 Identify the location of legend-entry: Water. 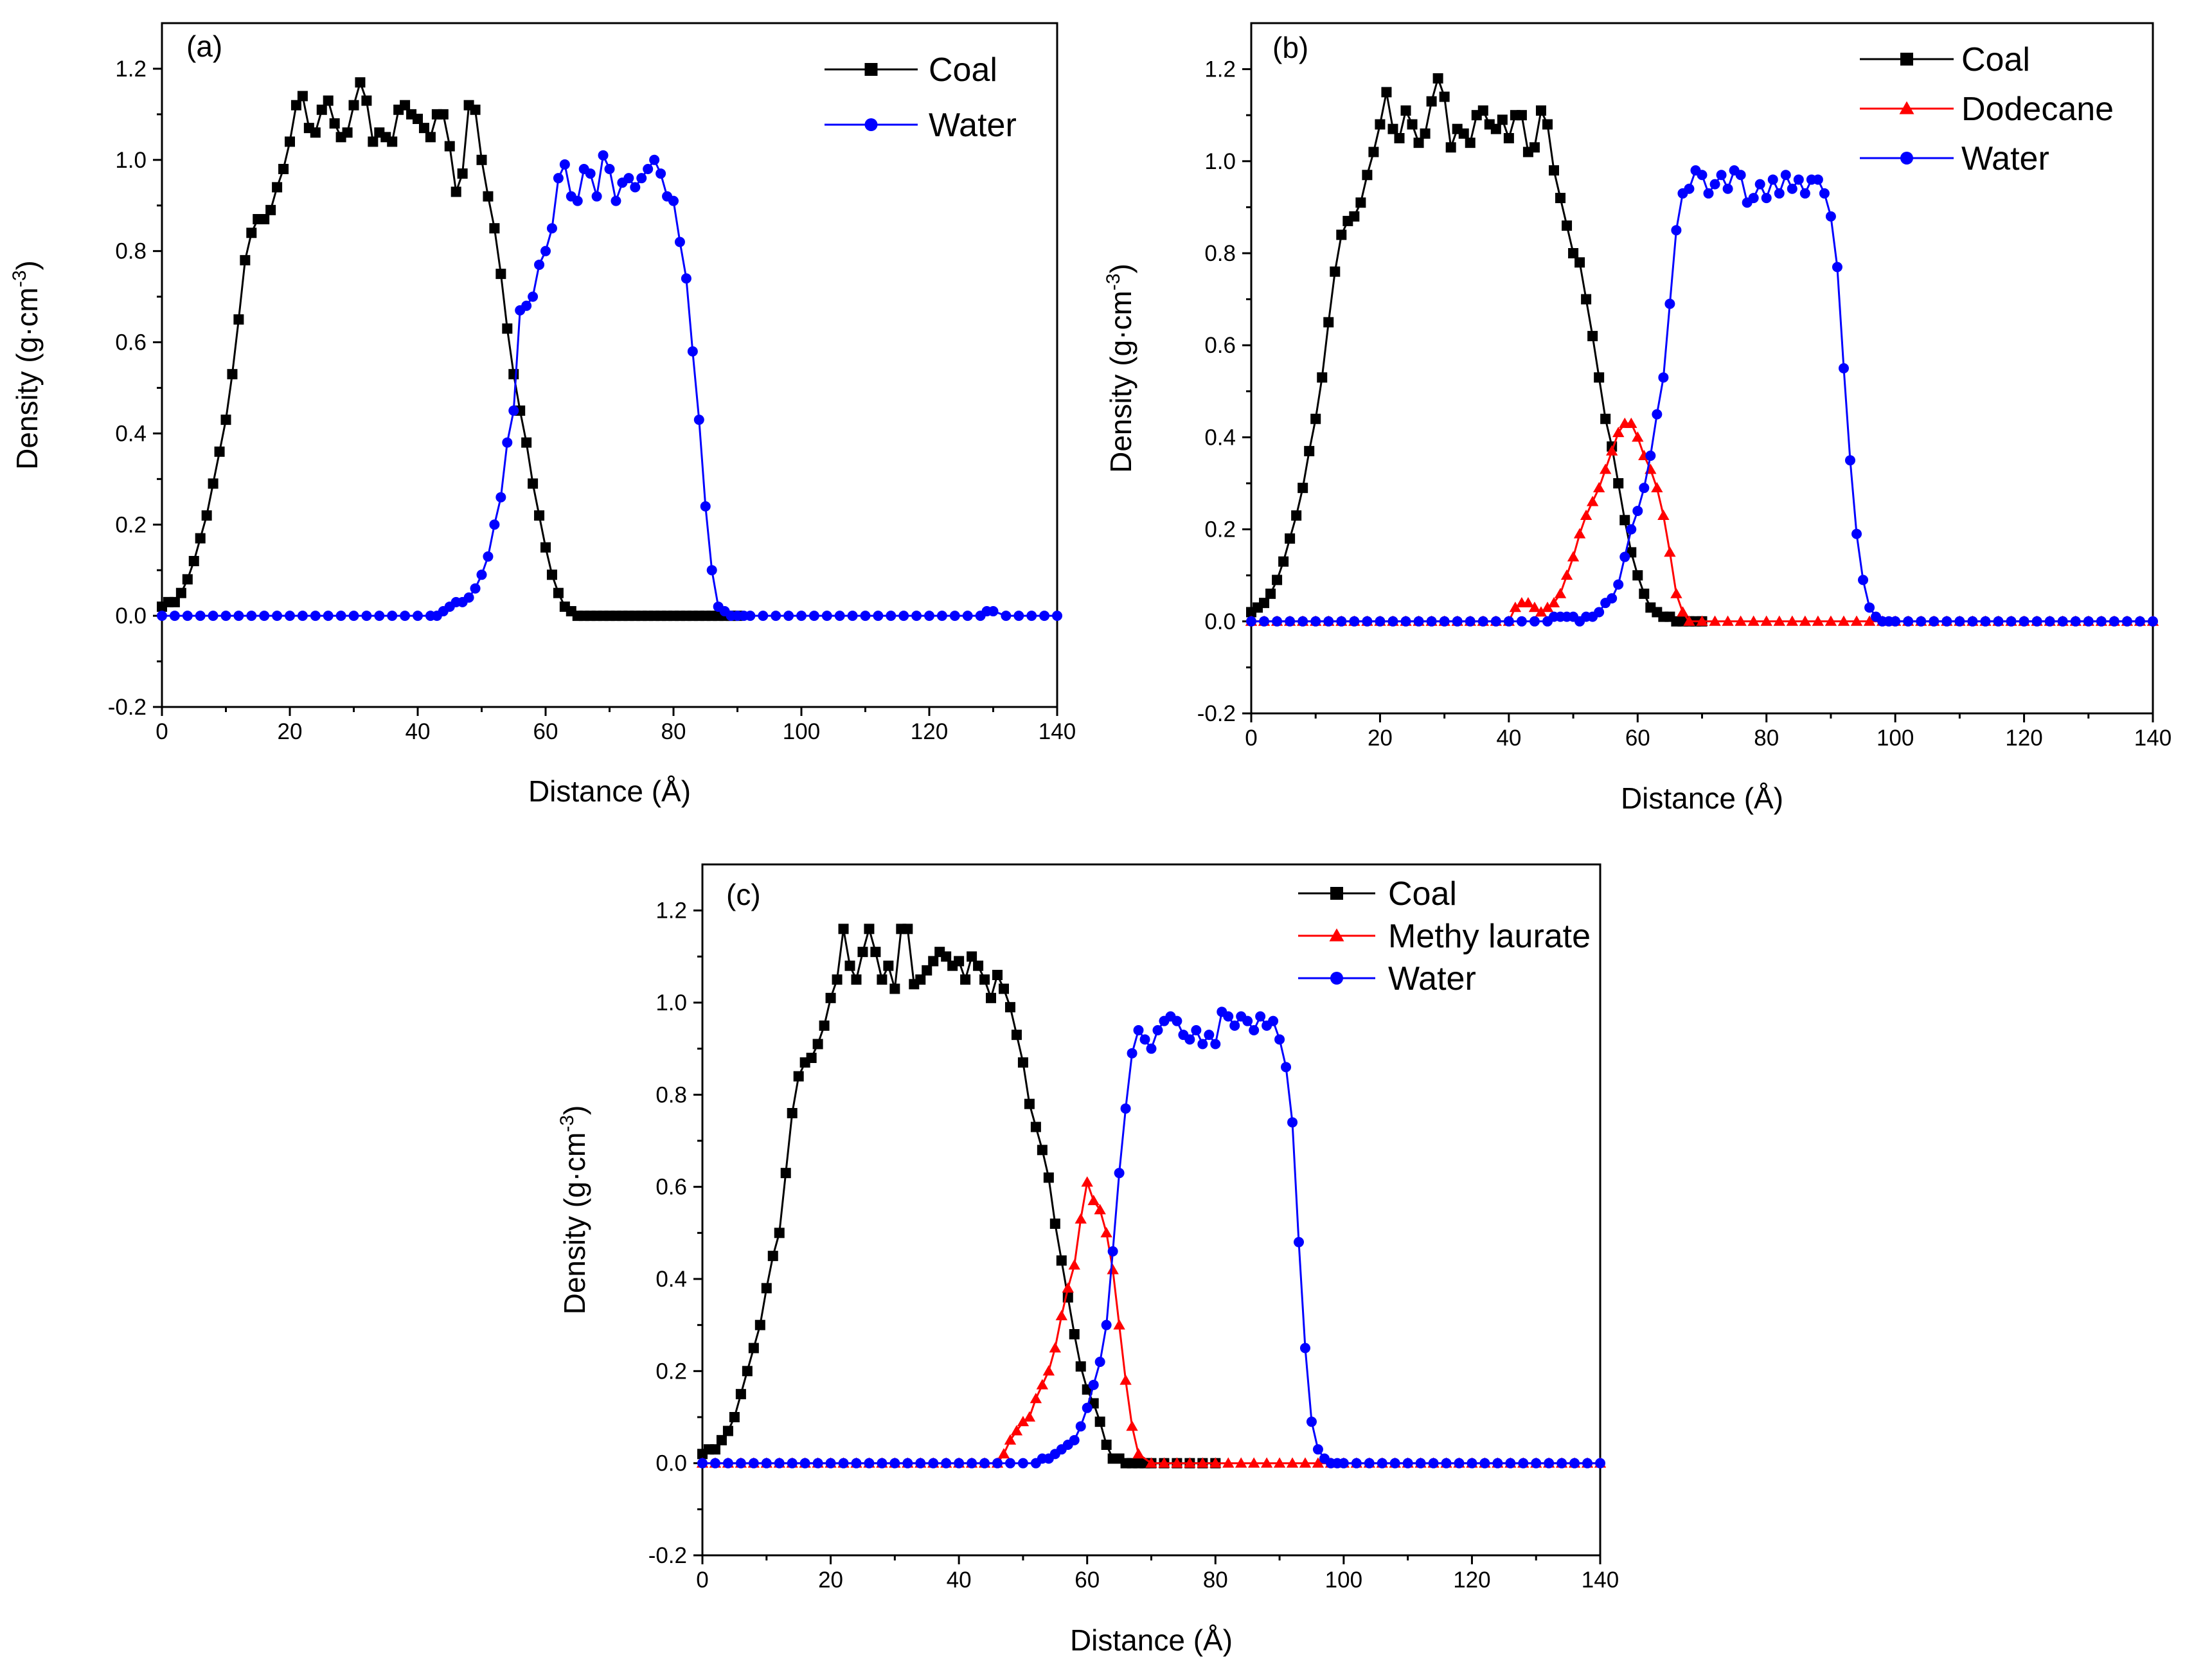
(1387, 978).